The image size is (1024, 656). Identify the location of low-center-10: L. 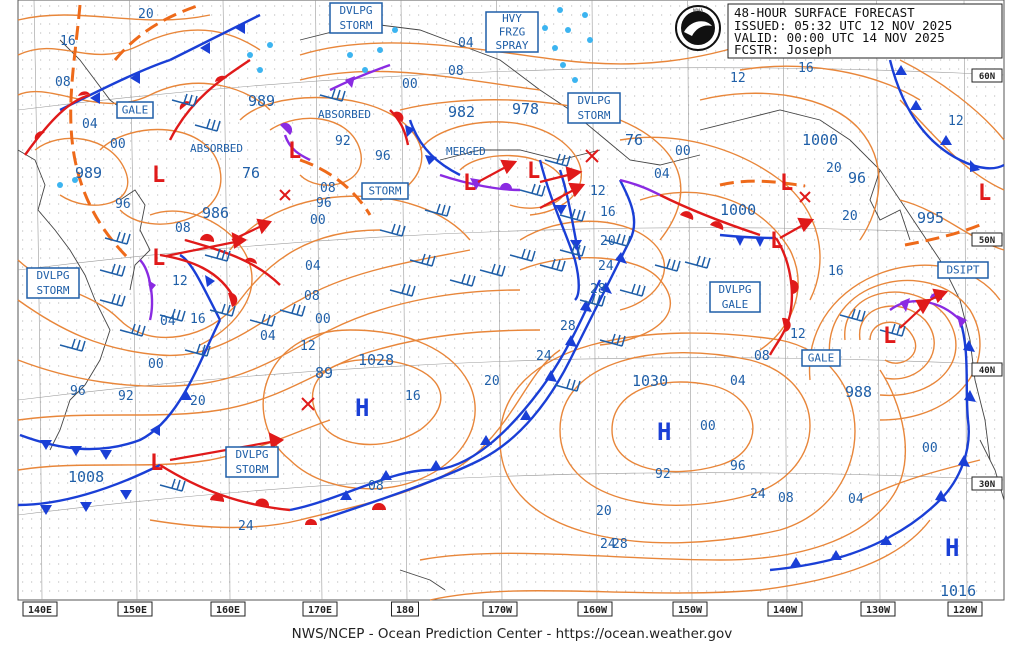
(984, 193).